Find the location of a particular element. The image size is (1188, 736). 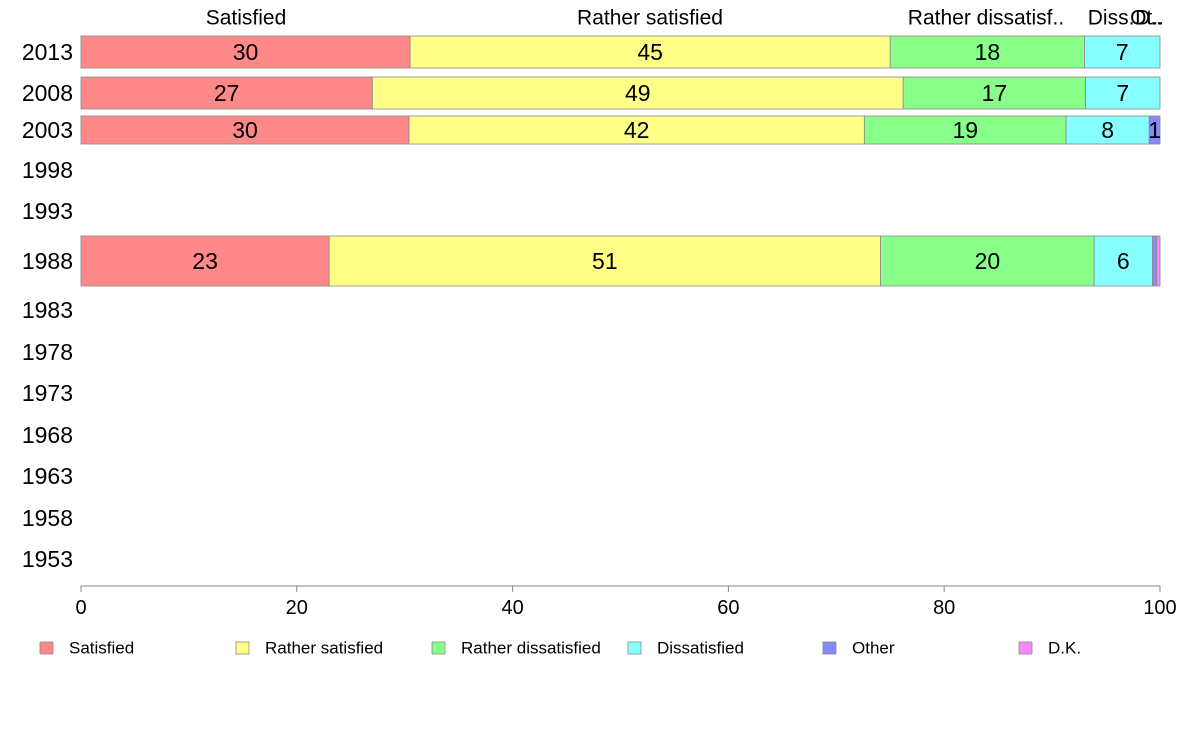

top-segment-label: Diss.. is located at coordinates (1114, 18).